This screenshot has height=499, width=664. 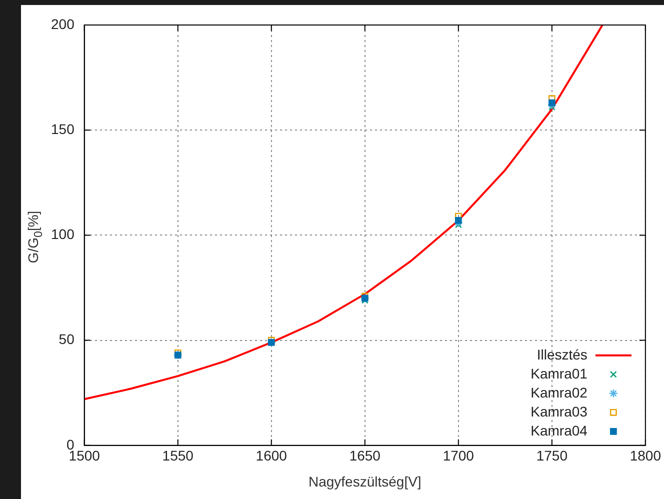 I want to click on legend-label: Kamra04, so click(x=559, y=430).